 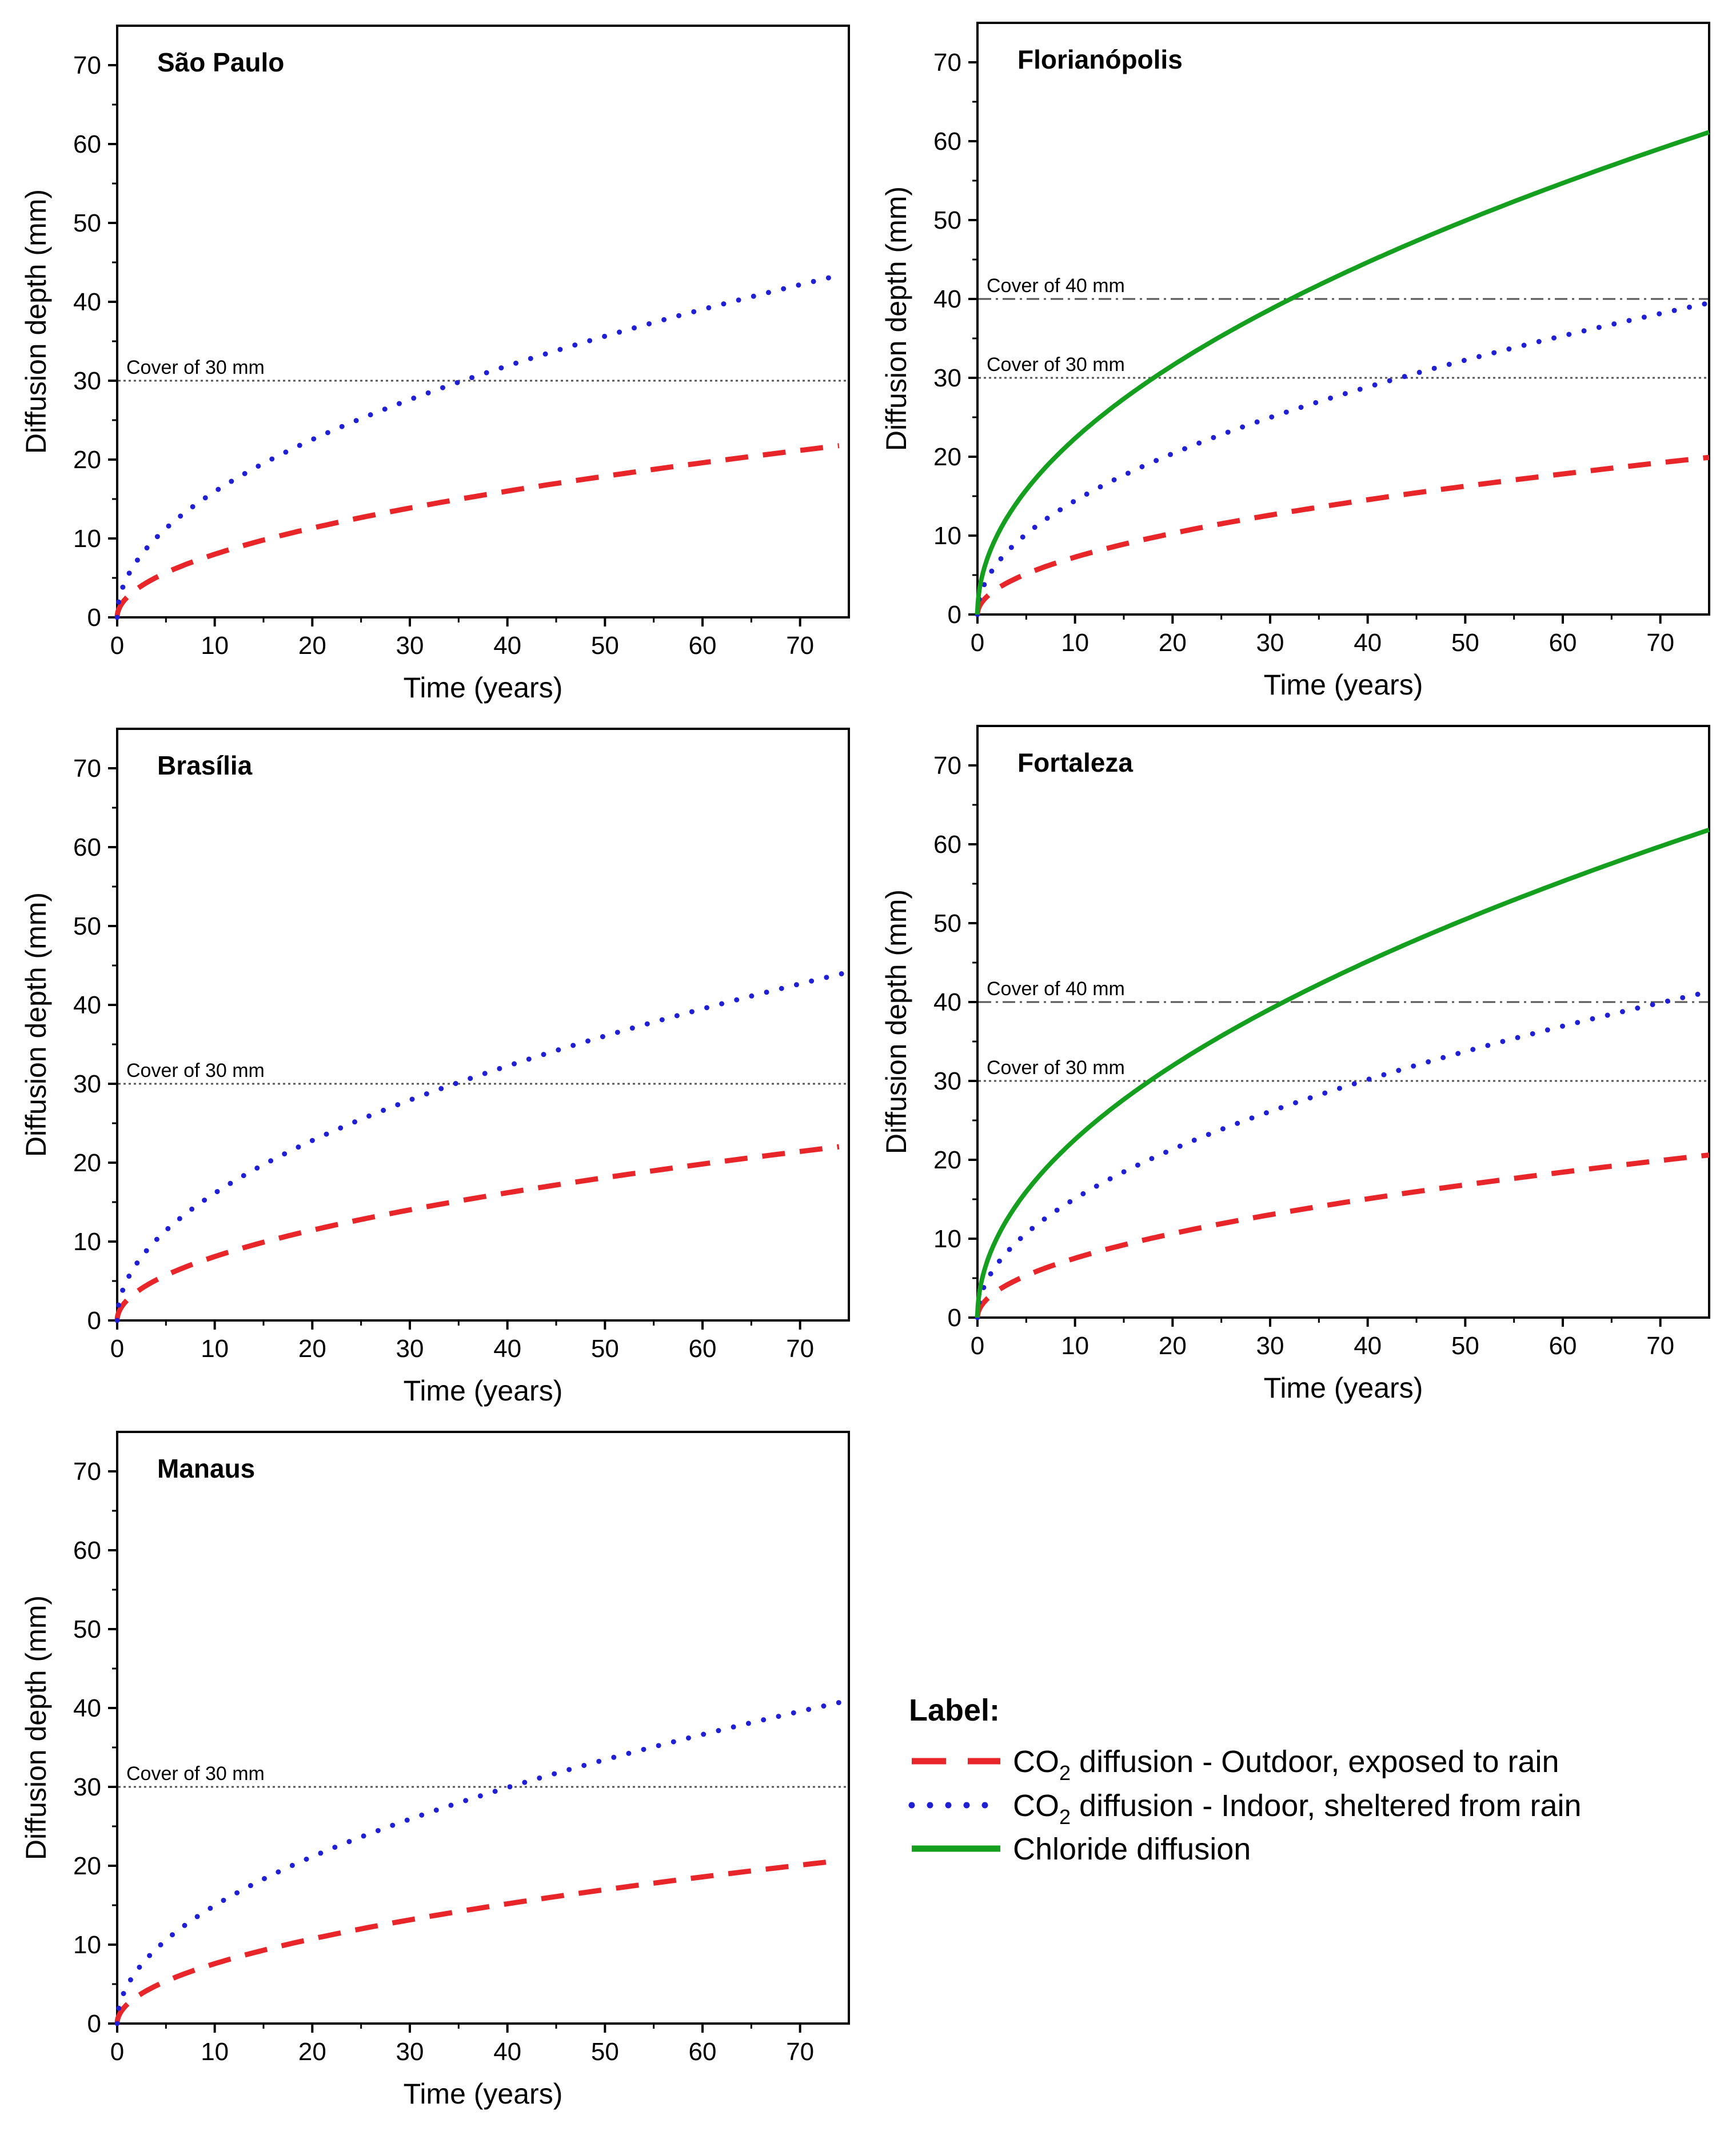 I want to click on chart-title: Florianópolis, so click(x=1100, y=59).